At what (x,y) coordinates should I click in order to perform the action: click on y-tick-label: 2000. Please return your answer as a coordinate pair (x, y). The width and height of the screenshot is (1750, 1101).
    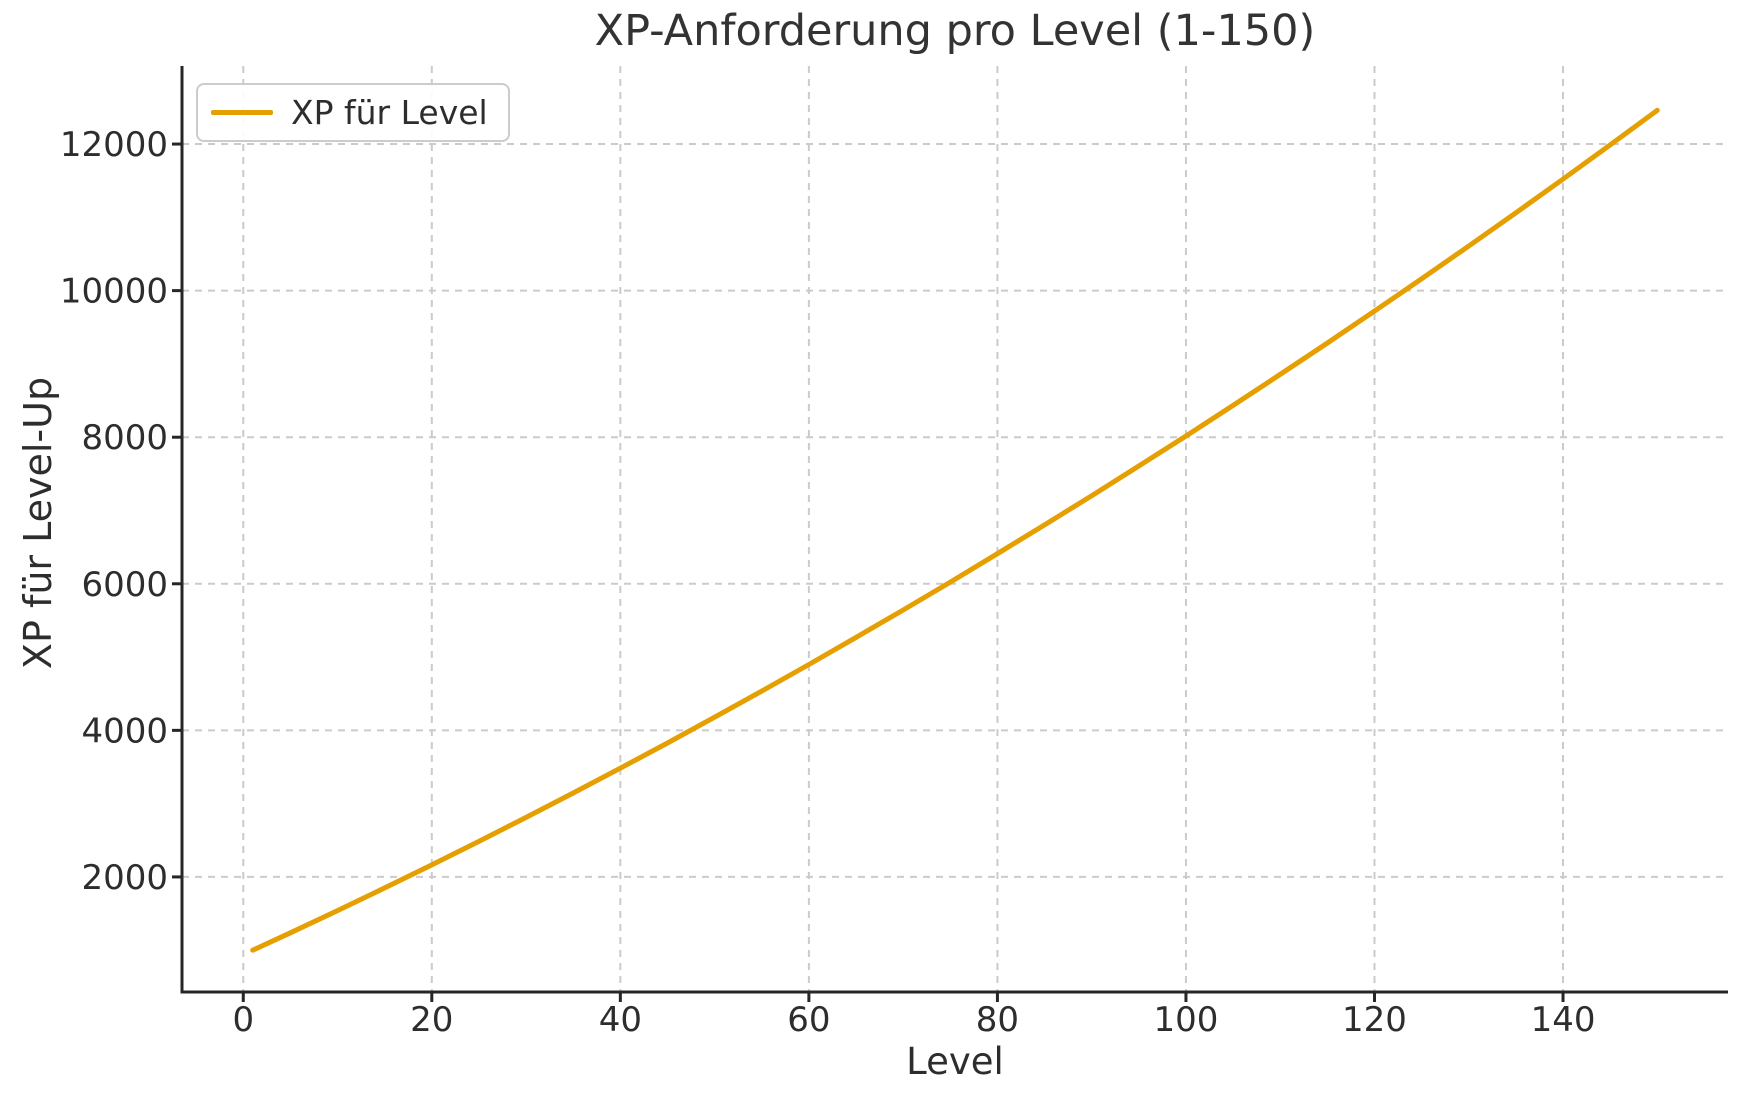
    Looking at the image, I should click on (124, 878).